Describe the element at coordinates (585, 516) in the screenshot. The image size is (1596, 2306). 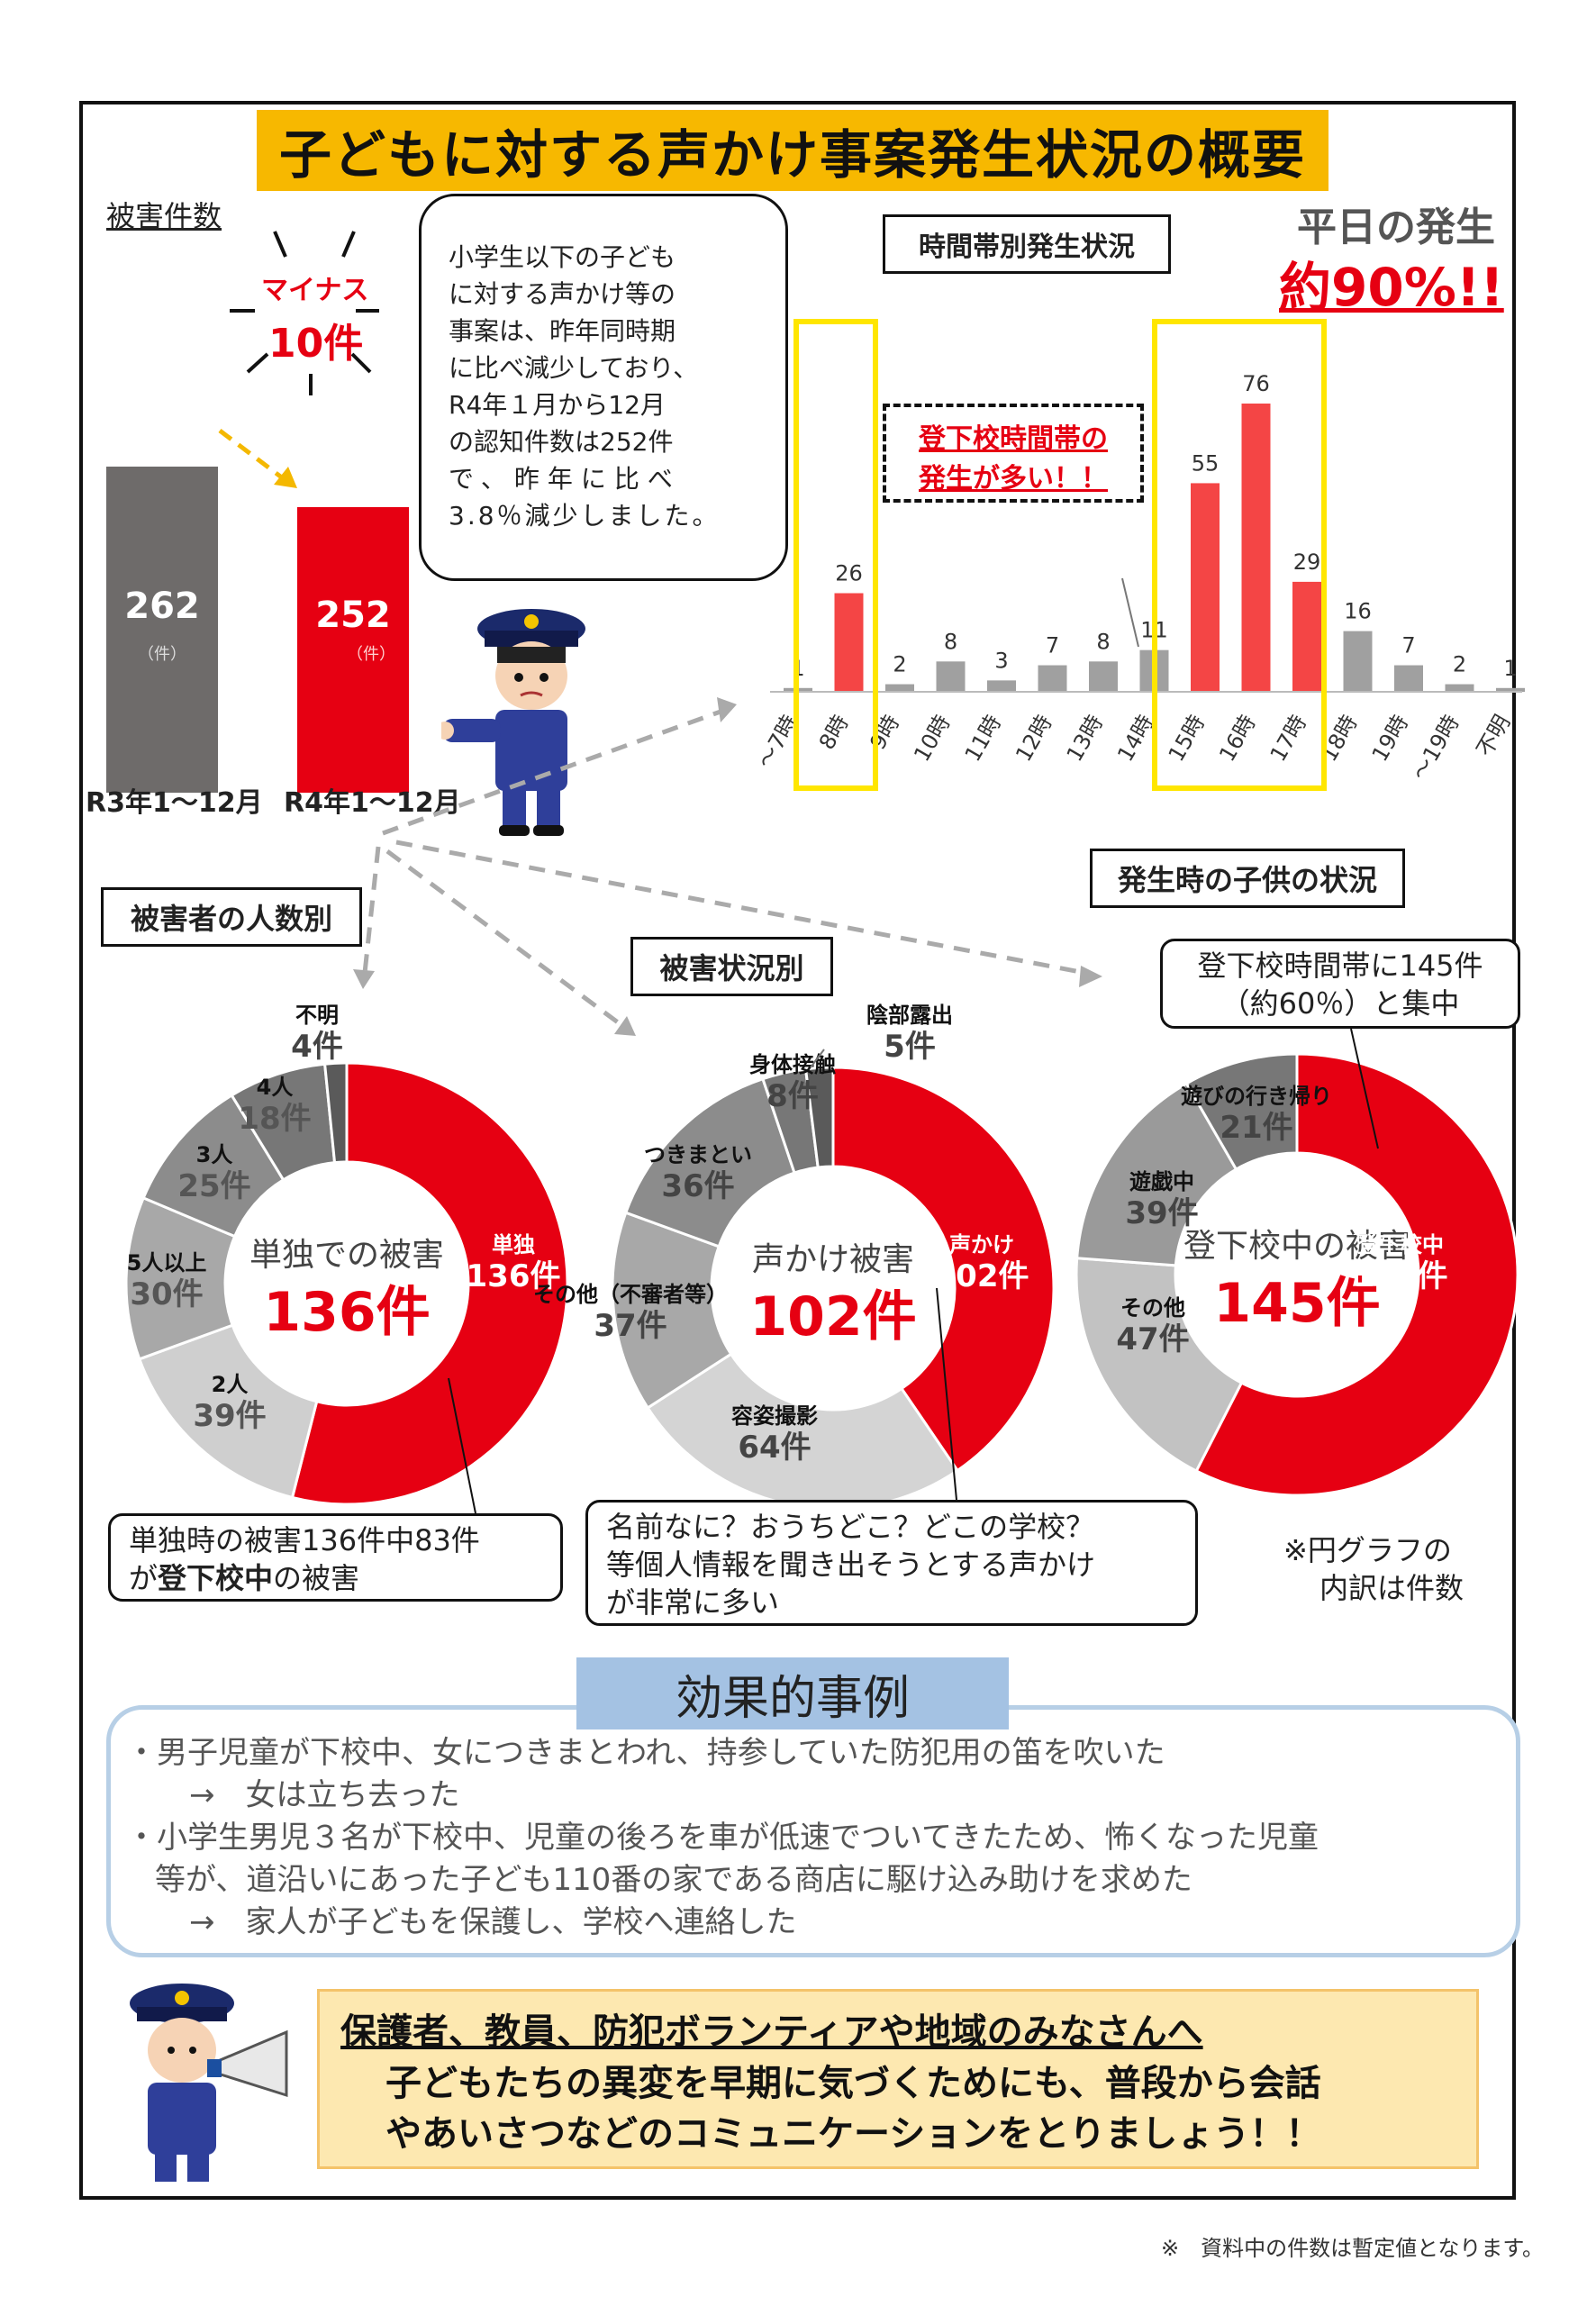
I see `speech-line: 3.8％減少しました。` at that location.